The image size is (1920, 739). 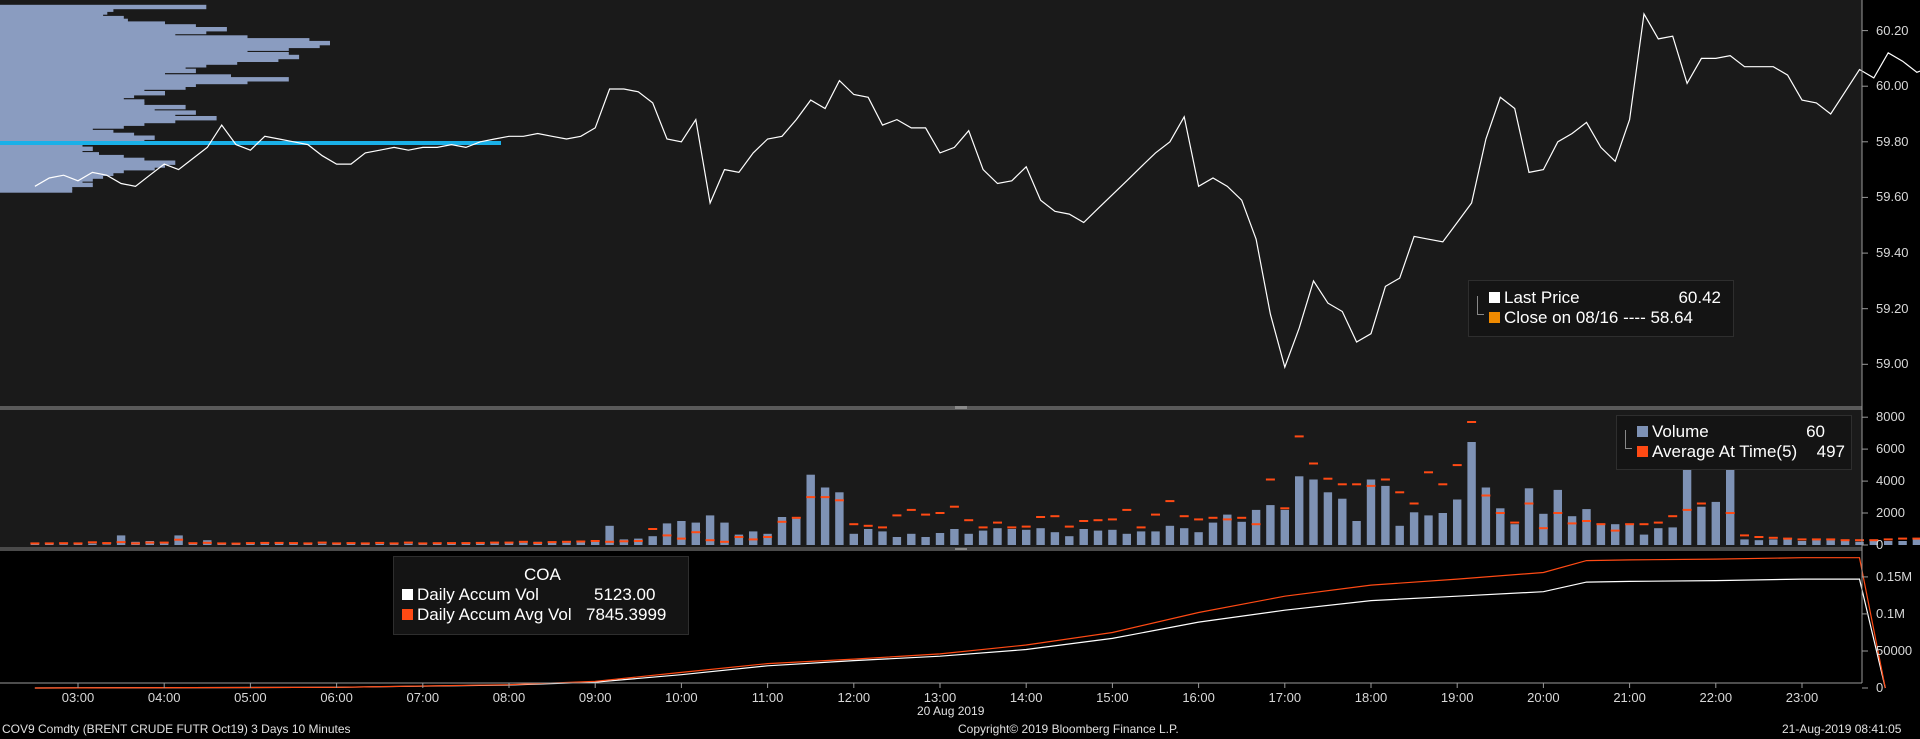 What do you see at coordinates (1842, 729) in the screenshot?
I see `timestamp: 21-Aug-2019 08:41:05` at bounding box center [1842, 729].